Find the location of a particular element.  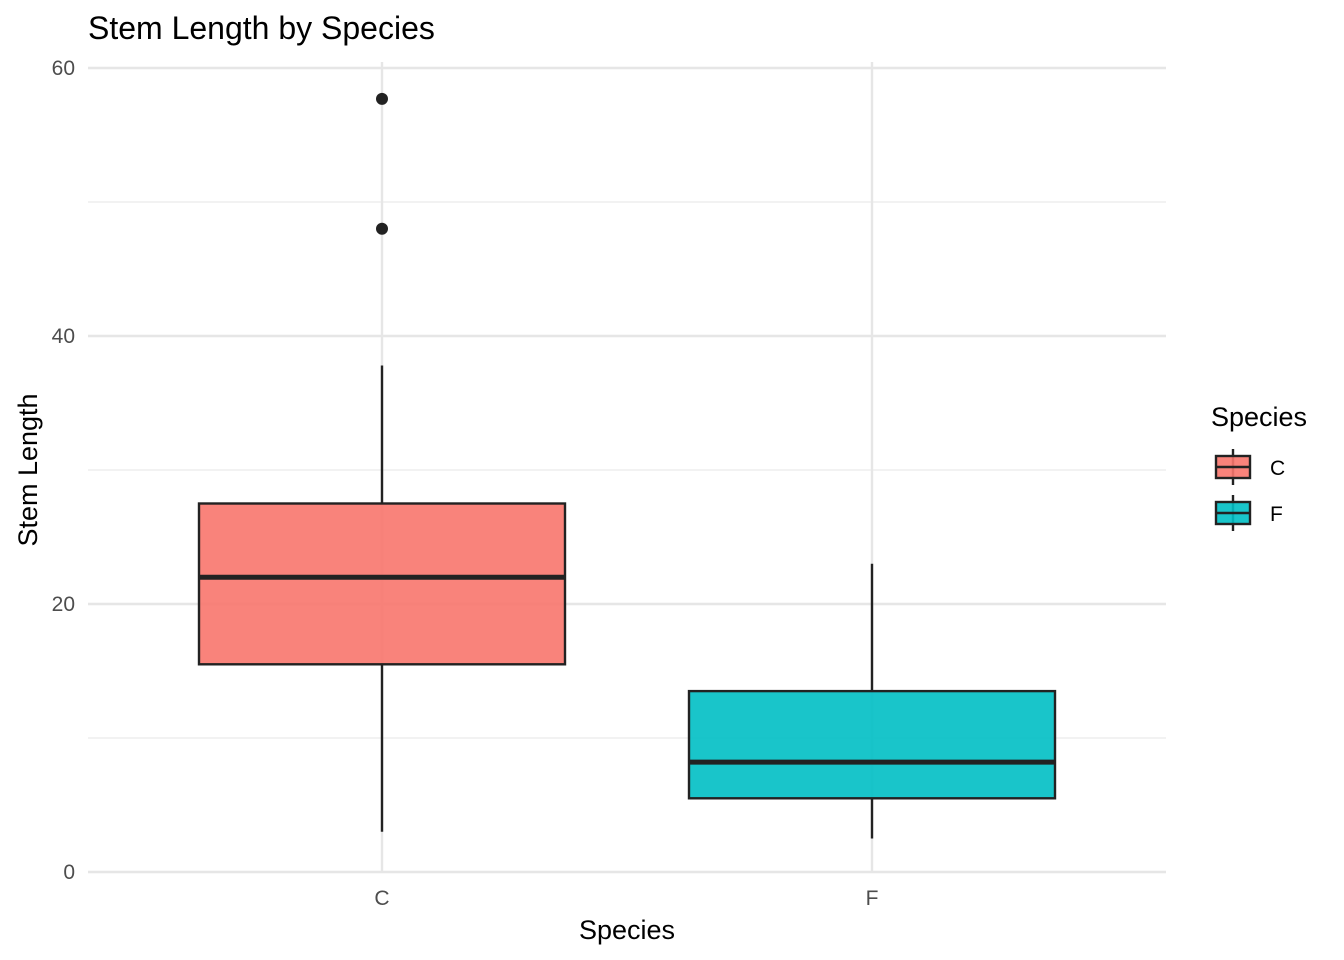

legend-label: F is located at coordinates (1276, 514).